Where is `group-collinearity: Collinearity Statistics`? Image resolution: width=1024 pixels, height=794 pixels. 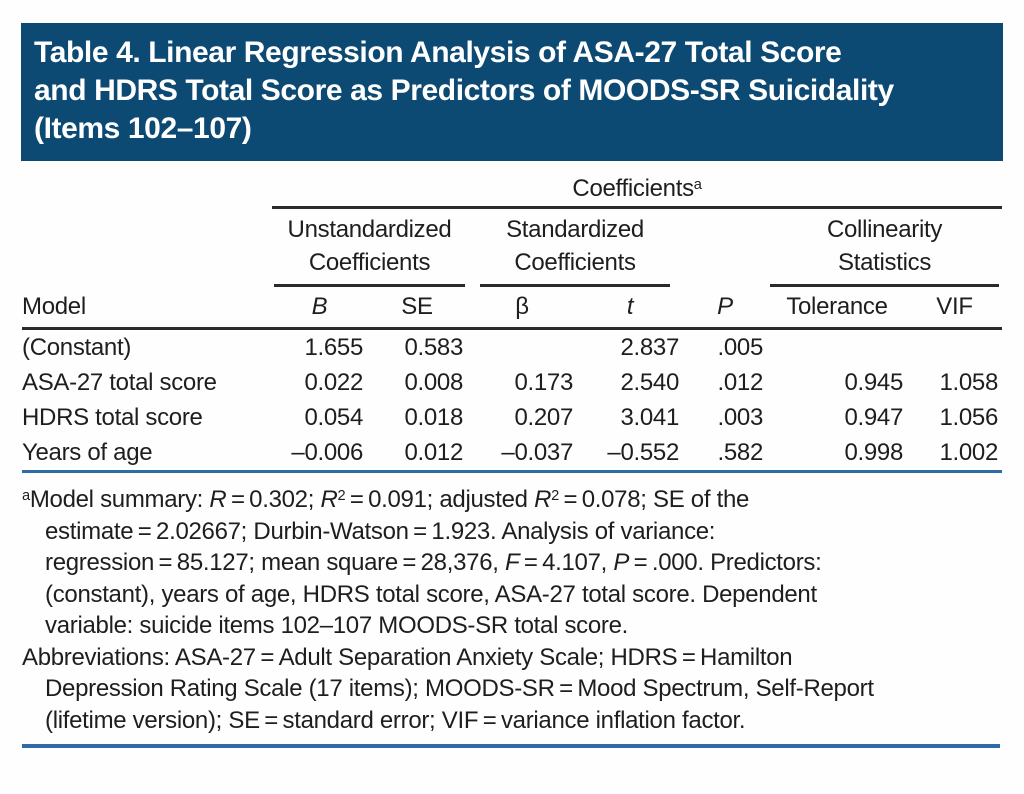 group-collinearity: Collinearity Statistics is located at coordinates (884, 247).